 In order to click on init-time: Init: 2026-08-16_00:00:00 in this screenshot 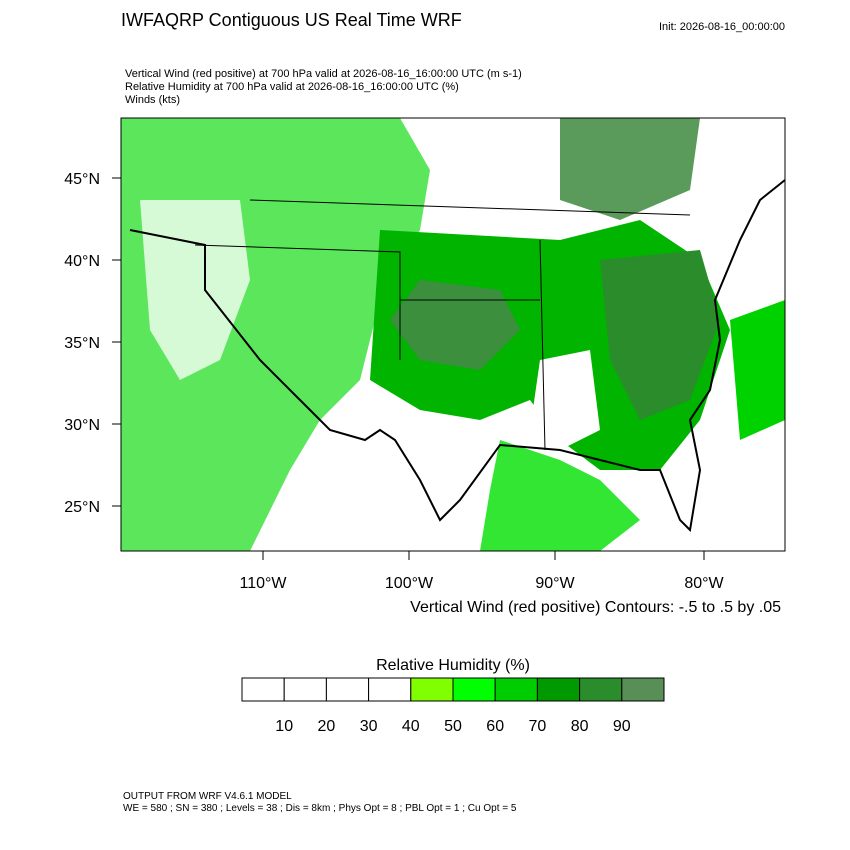, I will do `click(722, 27)`.